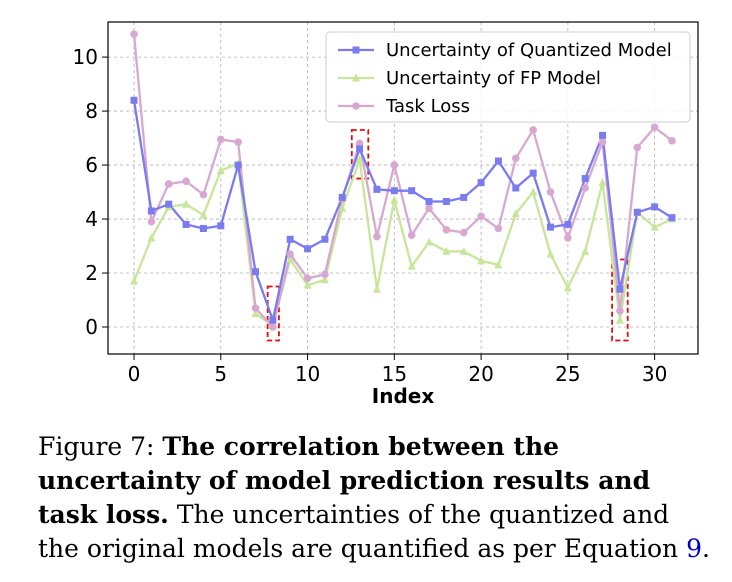  What do you see at coordinates (134, 374) in the screenshot?
I see `x-tick-label: 0` at bounding box center [134, 374].